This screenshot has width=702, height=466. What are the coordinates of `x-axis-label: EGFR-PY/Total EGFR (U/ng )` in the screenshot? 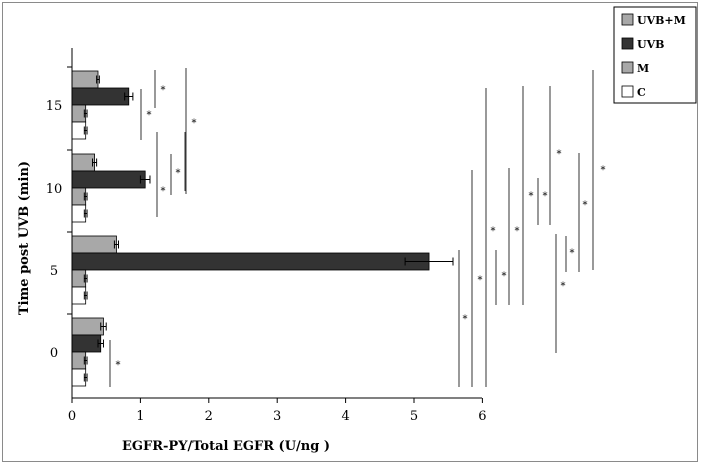 It's located at (226, 446).